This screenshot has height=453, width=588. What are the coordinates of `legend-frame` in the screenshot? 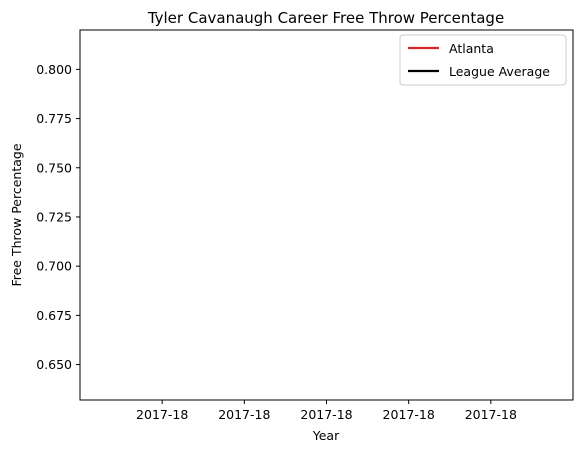 It's located at (483, 60).